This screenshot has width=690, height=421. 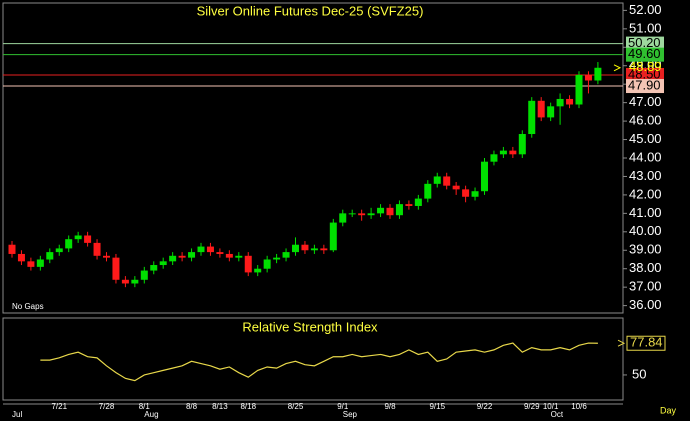 What do you see at coordinates (668, 410) in the screenshot?
I see `x-unit: Day` at bounding box center [668, 410].